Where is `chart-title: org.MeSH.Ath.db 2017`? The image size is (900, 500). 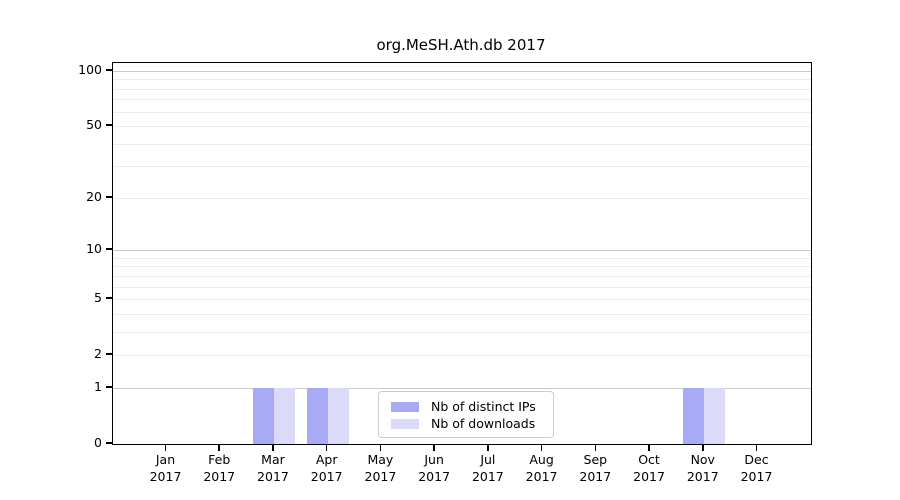
chart-title: org.MeSH.Ath.db 2017 is located at coordinates (461, 45).